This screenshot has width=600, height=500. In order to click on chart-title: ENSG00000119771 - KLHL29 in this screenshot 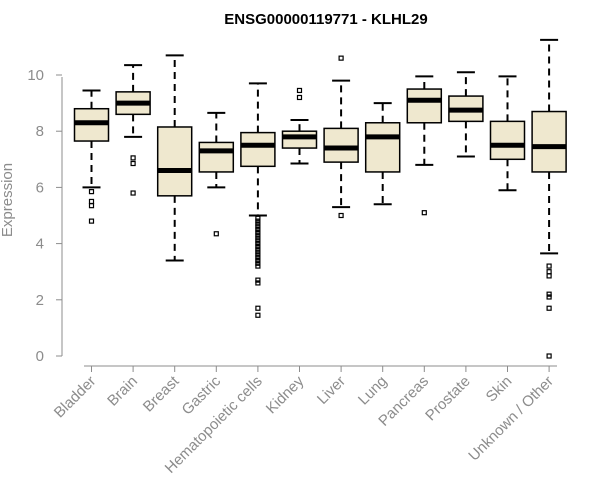, I will do `click(325, 19)`.